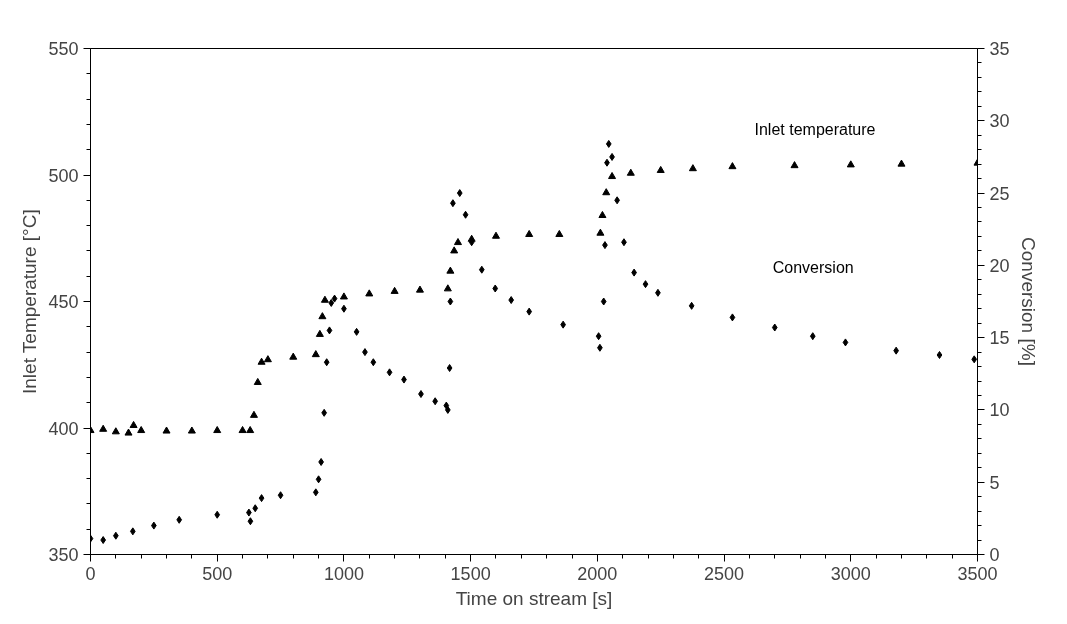 The height and width of the screenshot is (624, 1067). Describe the element at coordinates (999, 265) in the screenshot. I see `y2-tick-label: 20` at that location.